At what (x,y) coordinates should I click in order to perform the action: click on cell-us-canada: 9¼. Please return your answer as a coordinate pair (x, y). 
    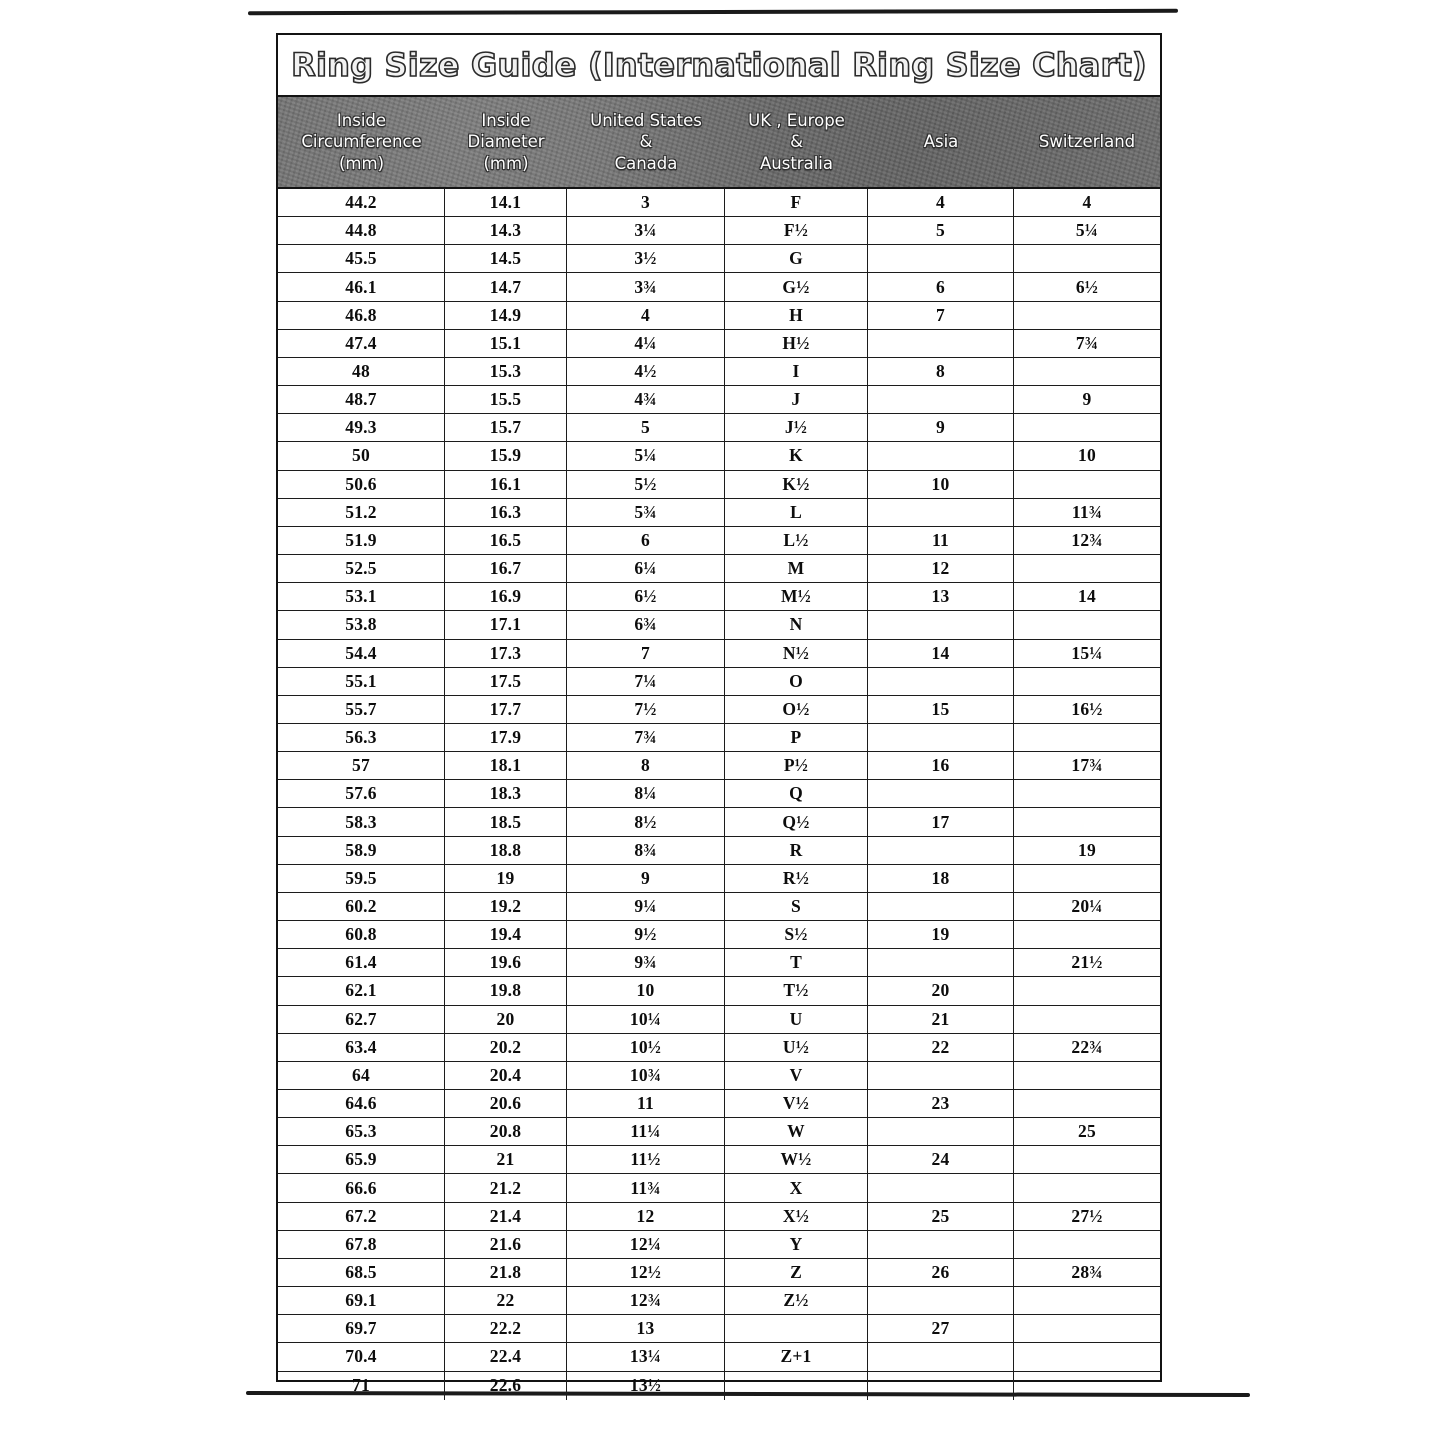
    Looking at the image, I should click on (646, 906).